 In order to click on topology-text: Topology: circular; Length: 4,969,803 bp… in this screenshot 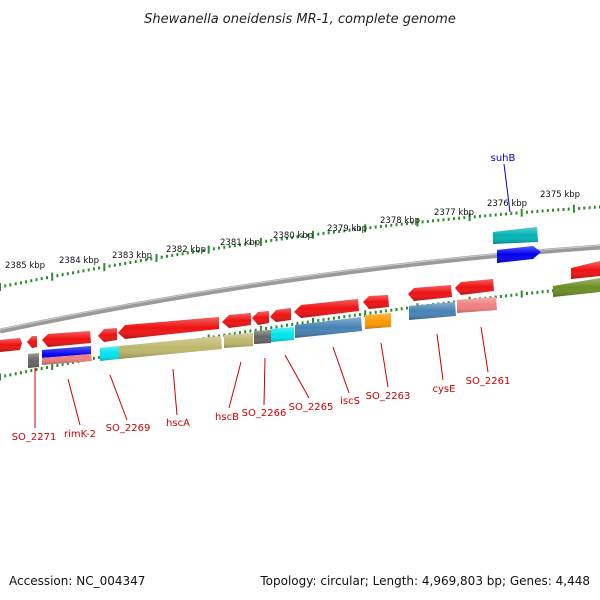, I will do `click(425, 581)`.